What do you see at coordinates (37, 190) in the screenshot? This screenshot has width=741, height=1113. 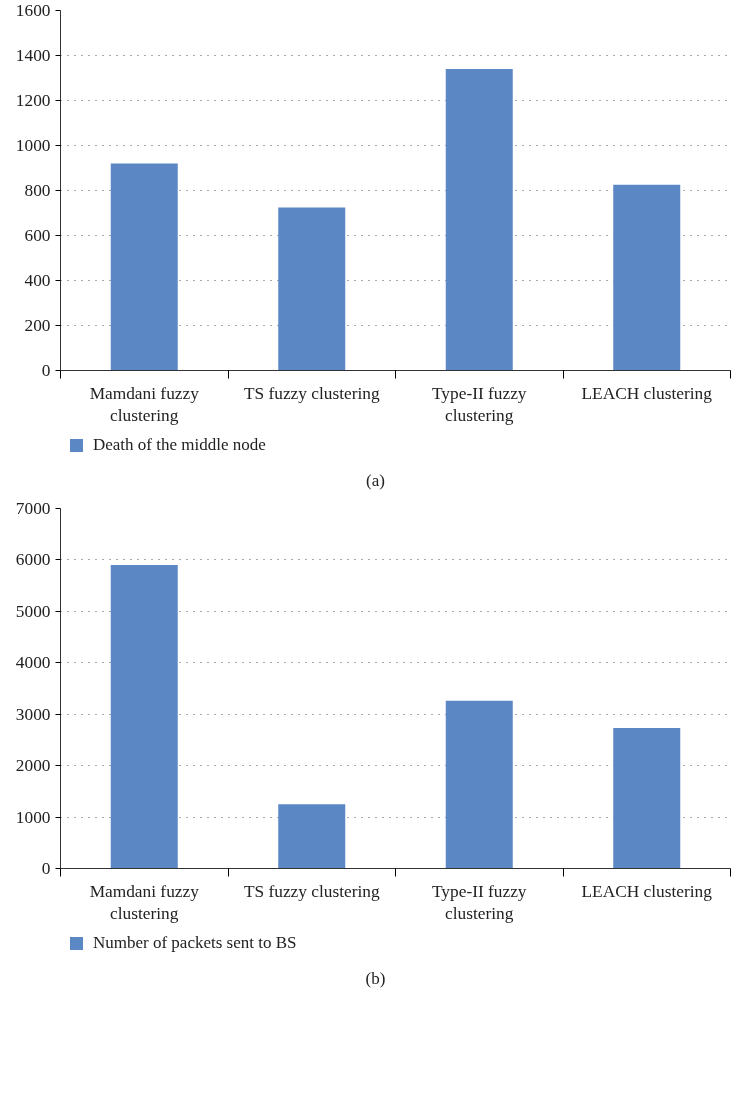 I see `y-tick-label: 800` at bounding box center [37, 190].